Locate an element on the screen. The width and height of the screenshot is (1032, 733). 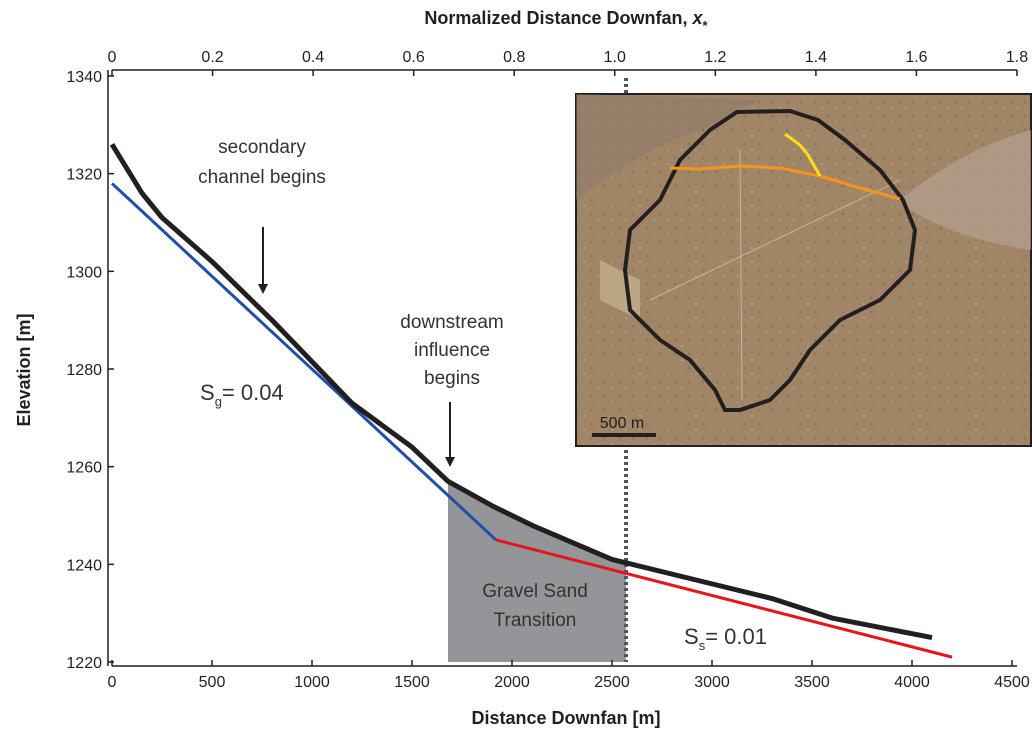
slope-text: = 0.04 is located at coordinates (253, 392).